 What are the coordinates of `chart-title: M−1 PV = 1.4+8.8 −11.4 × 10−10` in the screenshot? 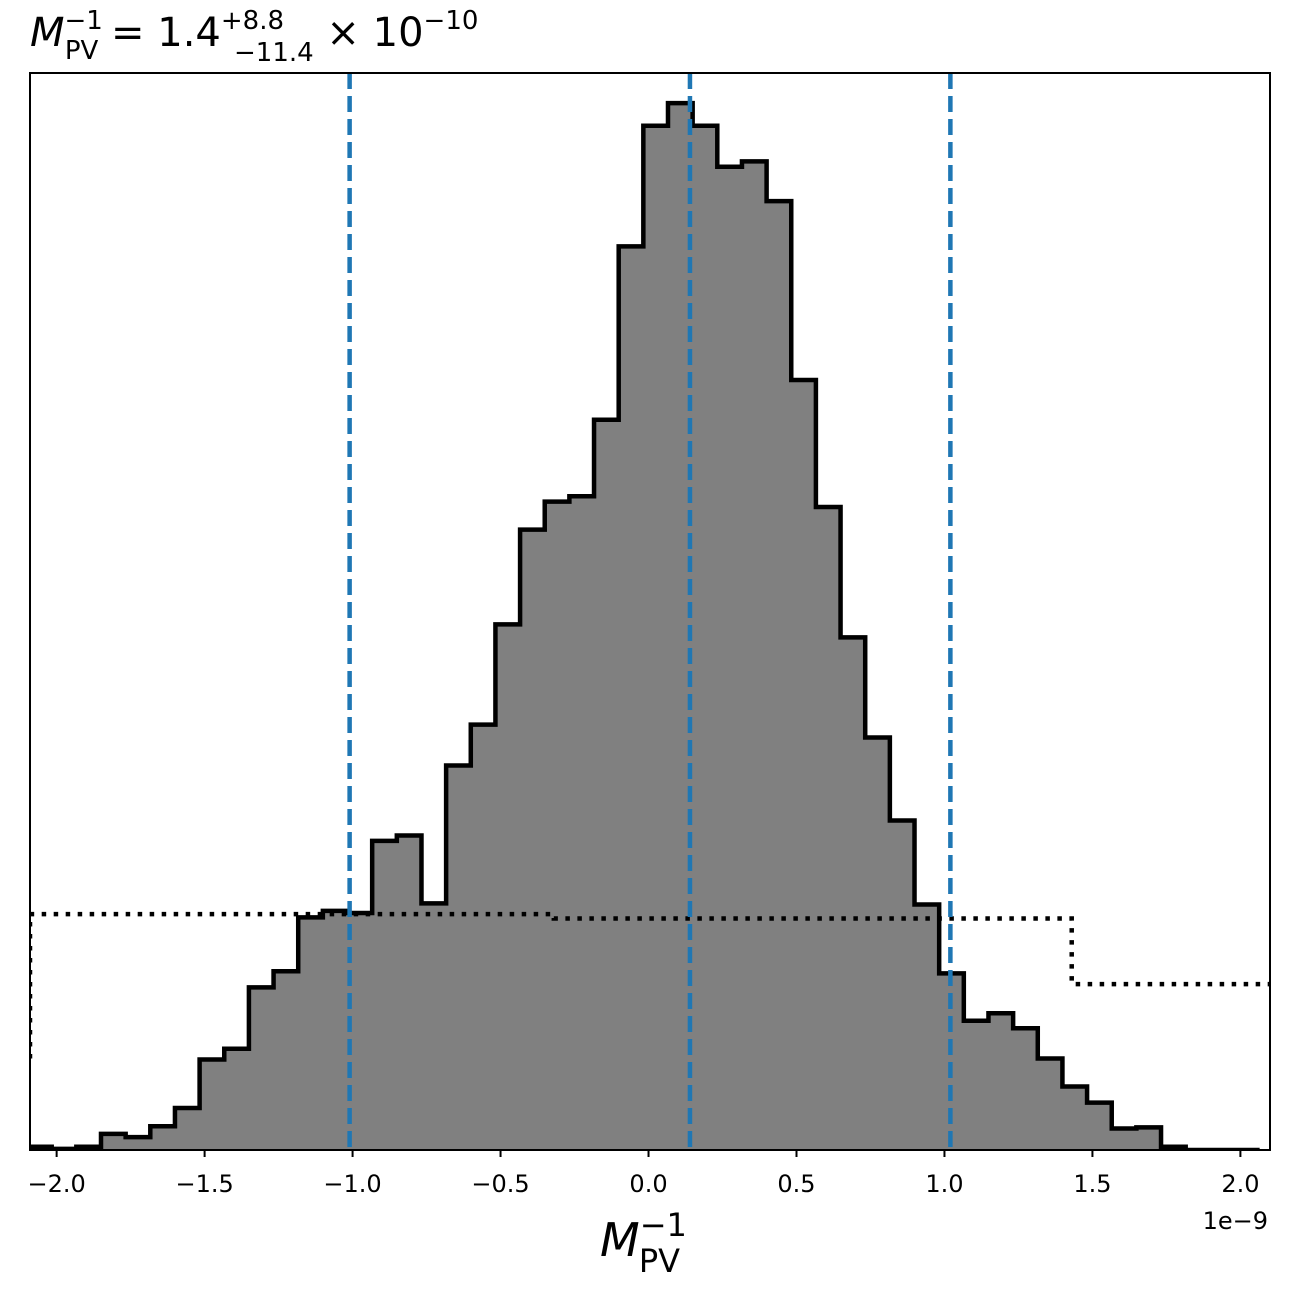 It's located at (254, 37).